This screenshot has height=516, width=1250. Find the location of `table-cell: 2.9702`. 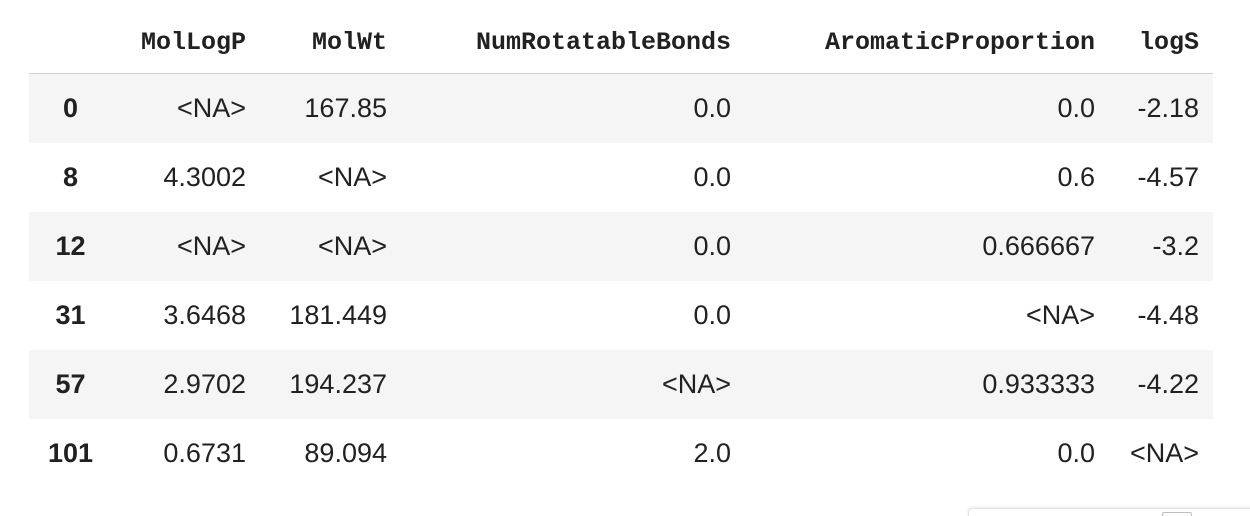

table-cell: 2.9702 is located at coordinates (204, 384).